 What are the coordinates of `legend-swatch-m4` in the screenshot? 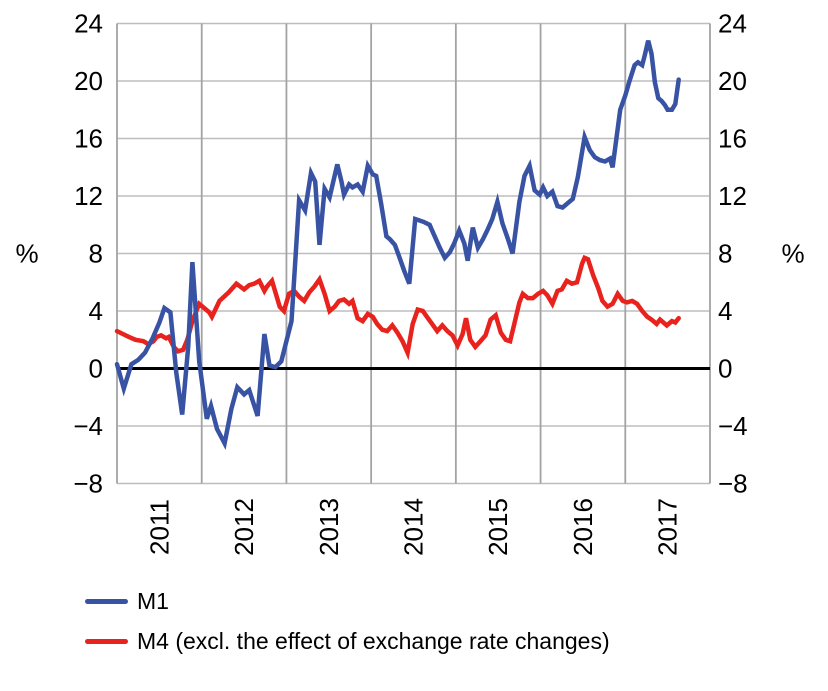 It's located at (106, 641).